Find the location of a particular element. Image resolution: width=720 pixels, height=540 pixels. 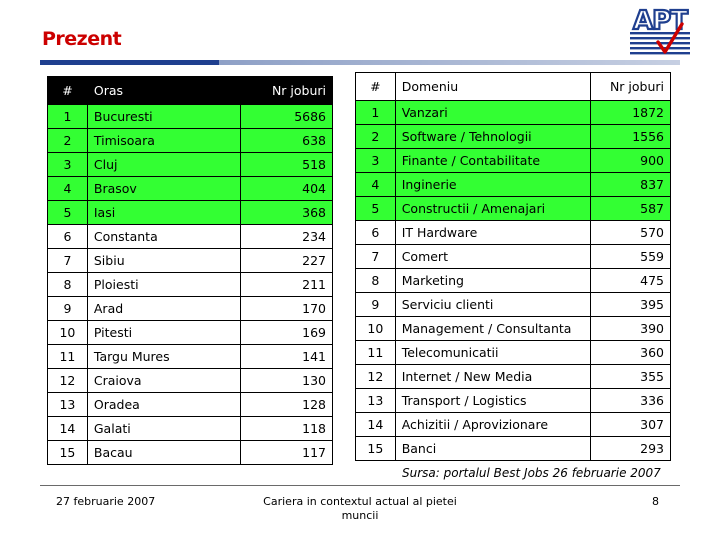

domain-rank-cell: 15 is located at coordinates (375, 448).